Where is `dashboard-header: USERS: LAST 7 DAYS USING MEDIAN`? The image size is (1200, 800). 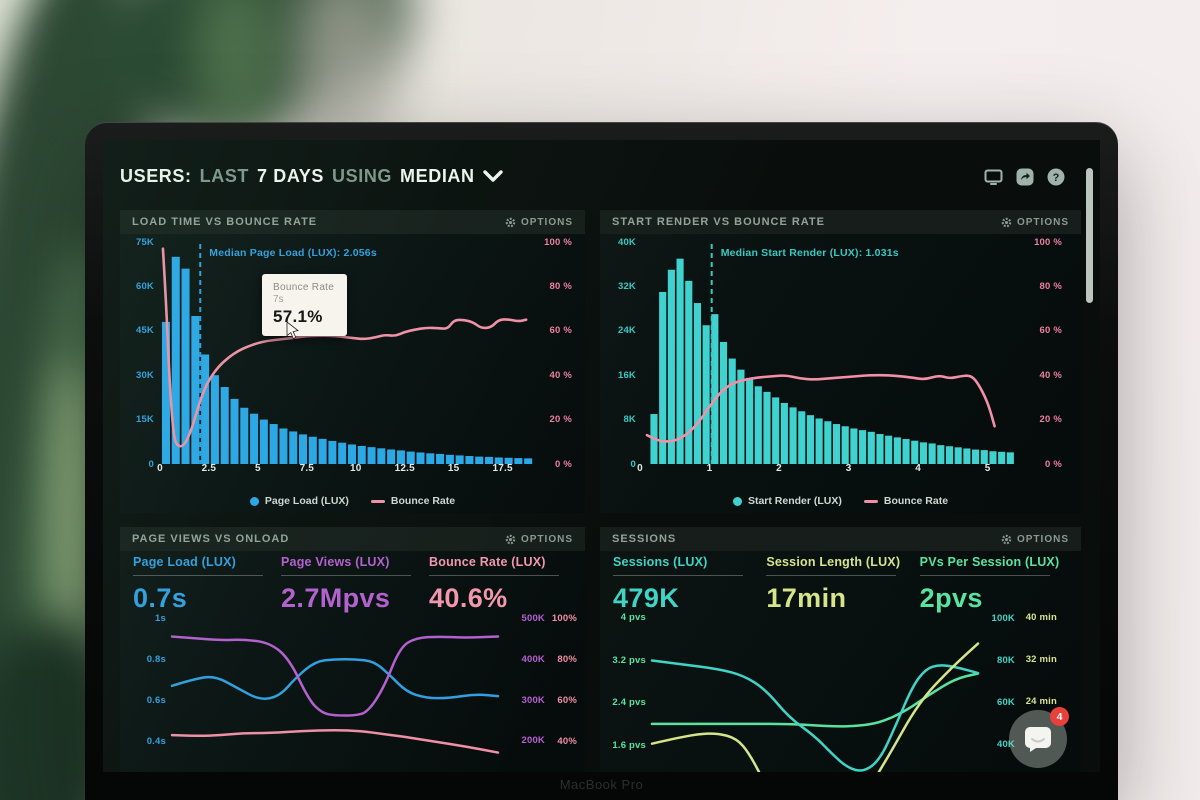 dashboard-header: USERS: LAST 7 DAYS USING MEDIAN is located at coordinates (601, 184).